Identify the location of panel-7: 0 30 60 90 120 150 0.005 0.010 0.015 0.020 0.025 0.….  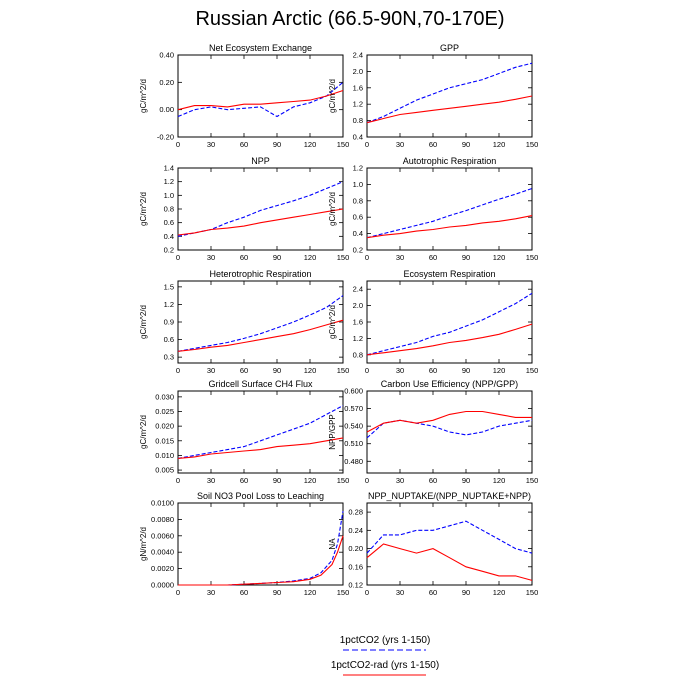
(244, 437).